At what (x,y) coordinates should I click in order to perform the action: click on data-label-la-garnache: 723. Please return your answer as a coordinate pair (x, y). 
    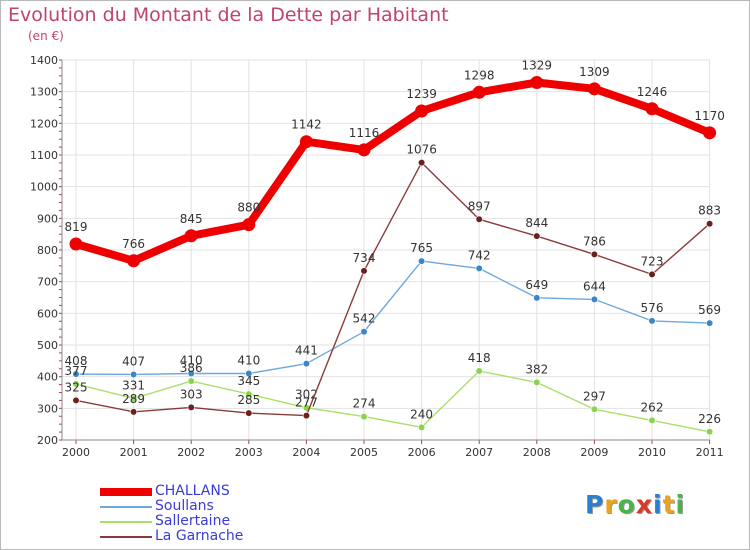
    Looking at the image, I should click on (652, 261).